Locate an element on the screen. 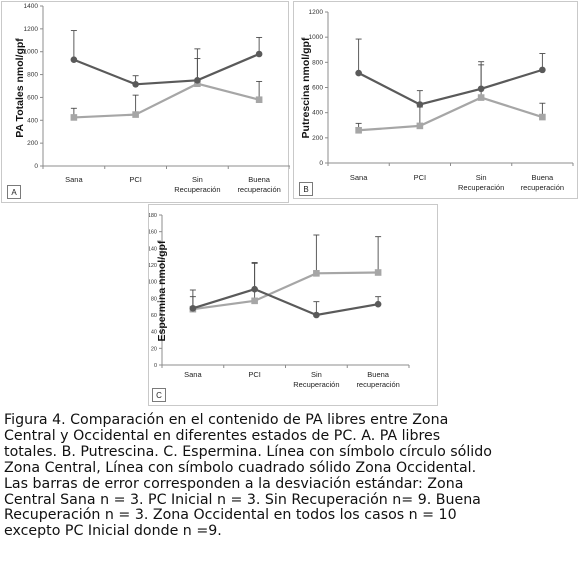  chart-c-panel-label: C is located at coordinates (159, 395).